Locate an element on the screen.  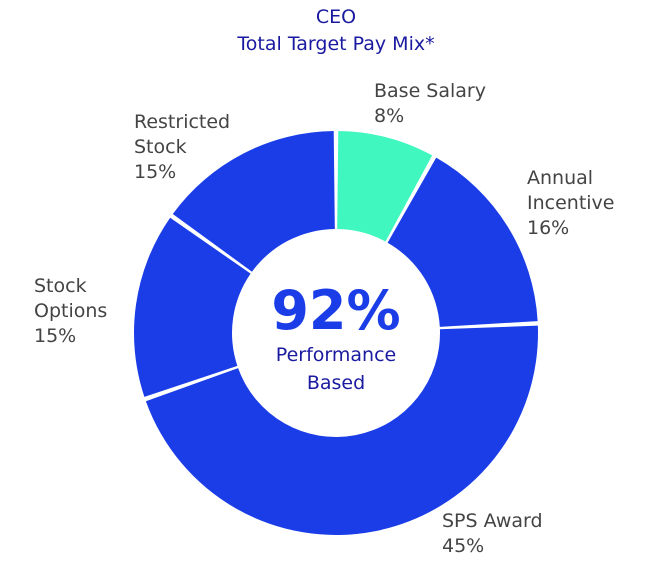
label-restricted-stock: Restricted Stock 15% is located at coordinates (182, 147).